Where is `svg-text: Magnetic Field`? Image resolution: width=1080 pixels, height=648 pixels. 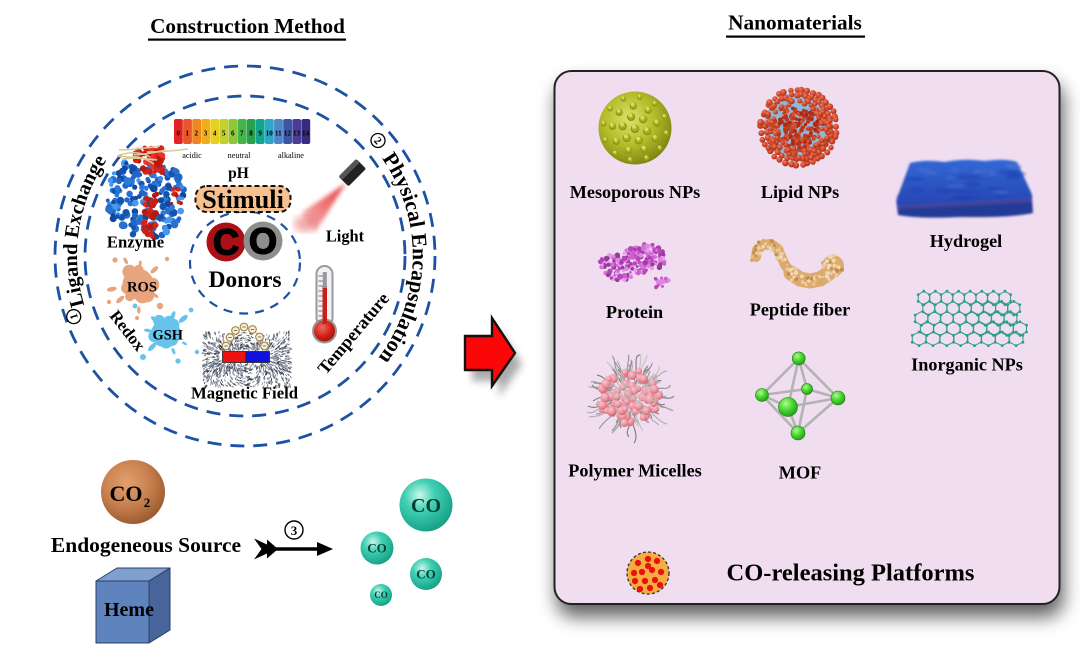
svg-text: Magnetic Field is located at coordinates (245, 393).